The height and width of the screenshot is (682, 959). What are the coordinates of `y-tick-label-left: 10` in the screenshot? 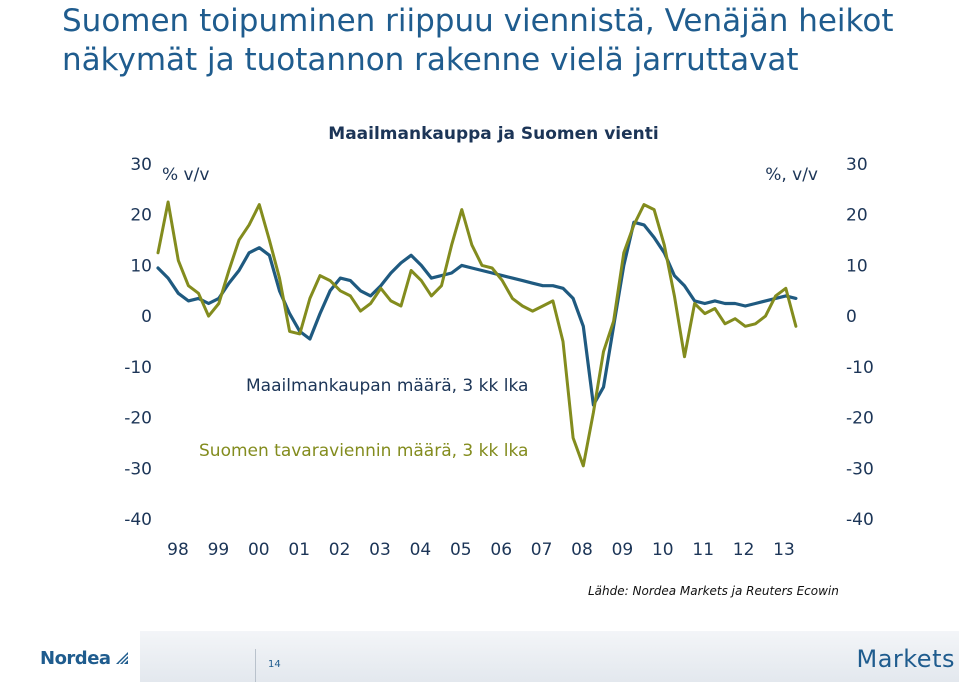 It's located at (141, 266).